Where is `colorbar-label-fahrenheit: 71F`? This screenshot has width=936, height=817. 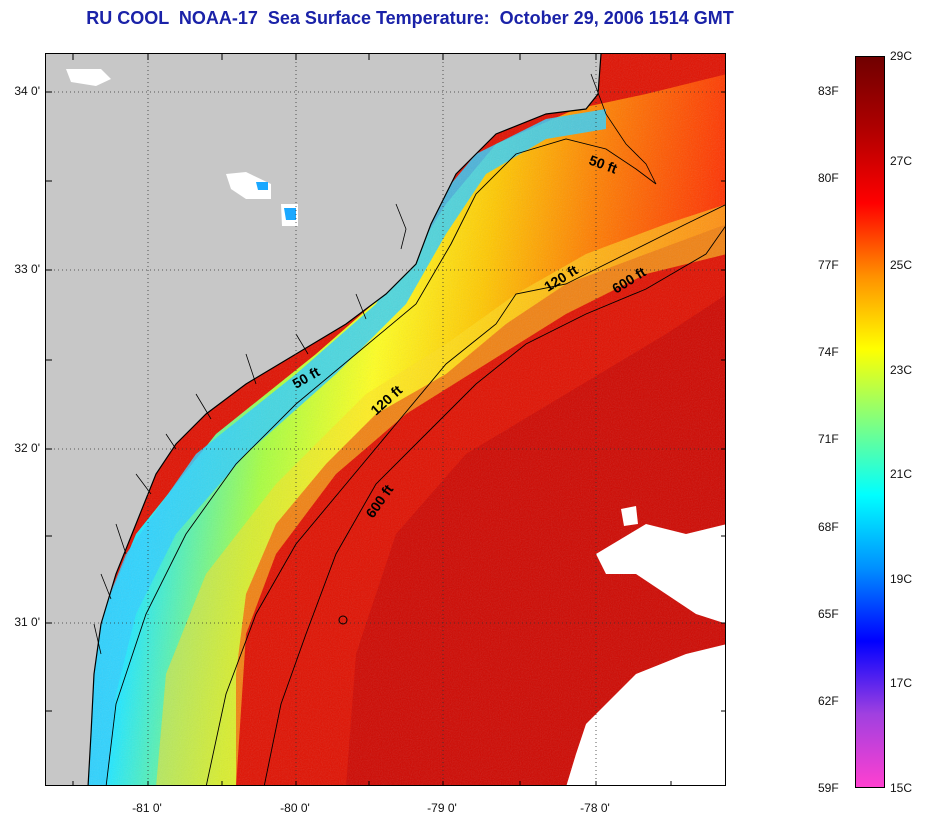
colorbar-label-fahrenheit: 71F is located at coordinates (828, 439).